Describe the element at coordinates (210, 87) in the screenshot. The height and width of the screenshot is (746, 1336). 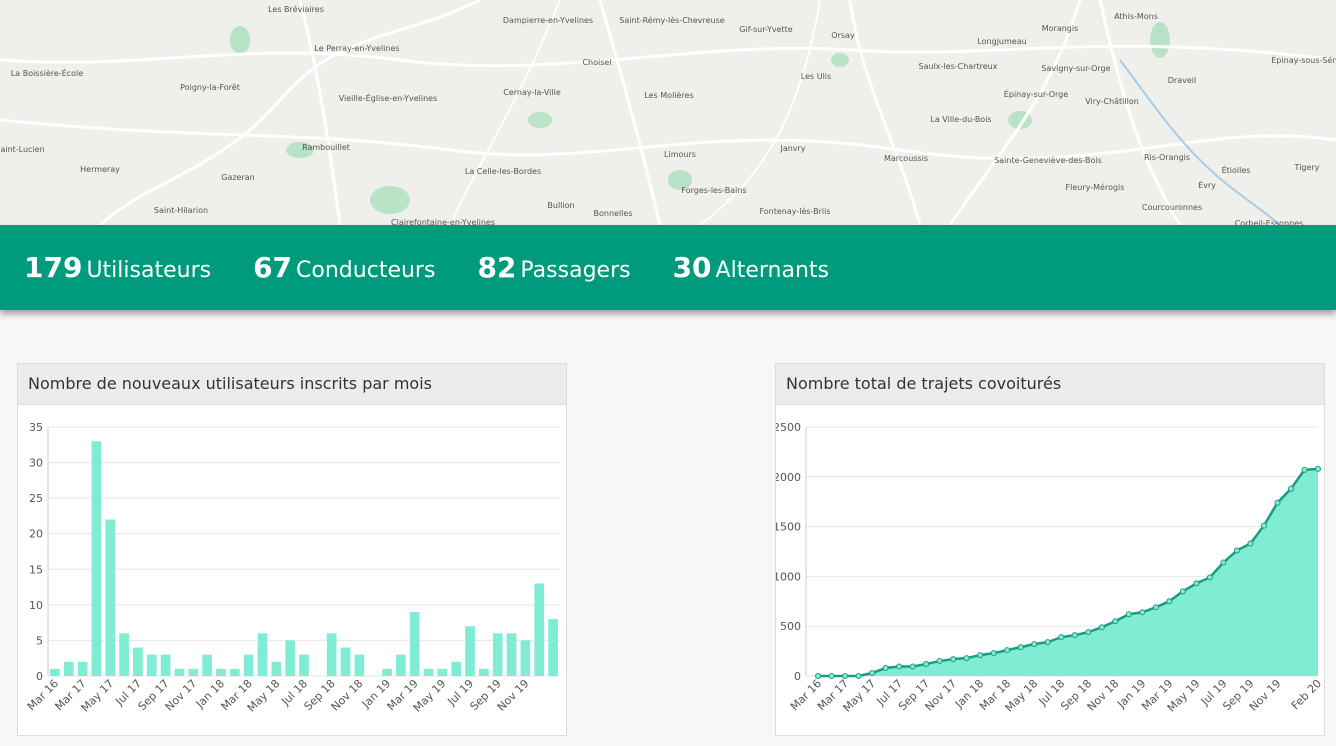
I see `map-label: Poigny-la-Forêt` at that location.